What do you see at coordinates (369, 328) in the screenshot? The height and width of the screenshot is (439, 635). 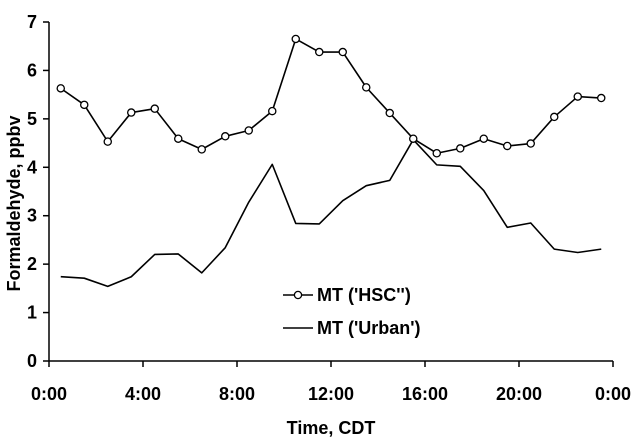 I see `legend-label-urban: MT ('Urban')` at bounding box center [369, 328].